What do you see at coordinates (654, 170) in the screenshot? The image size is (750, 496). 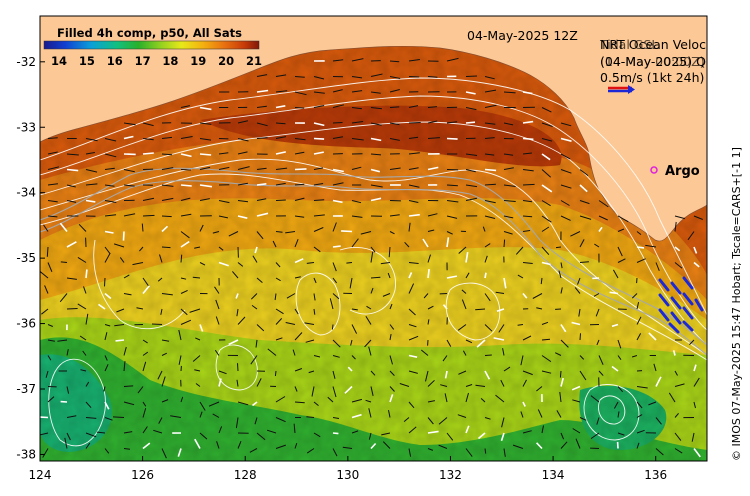 I see `argo-float-marker` at bounding box center [654, 170].